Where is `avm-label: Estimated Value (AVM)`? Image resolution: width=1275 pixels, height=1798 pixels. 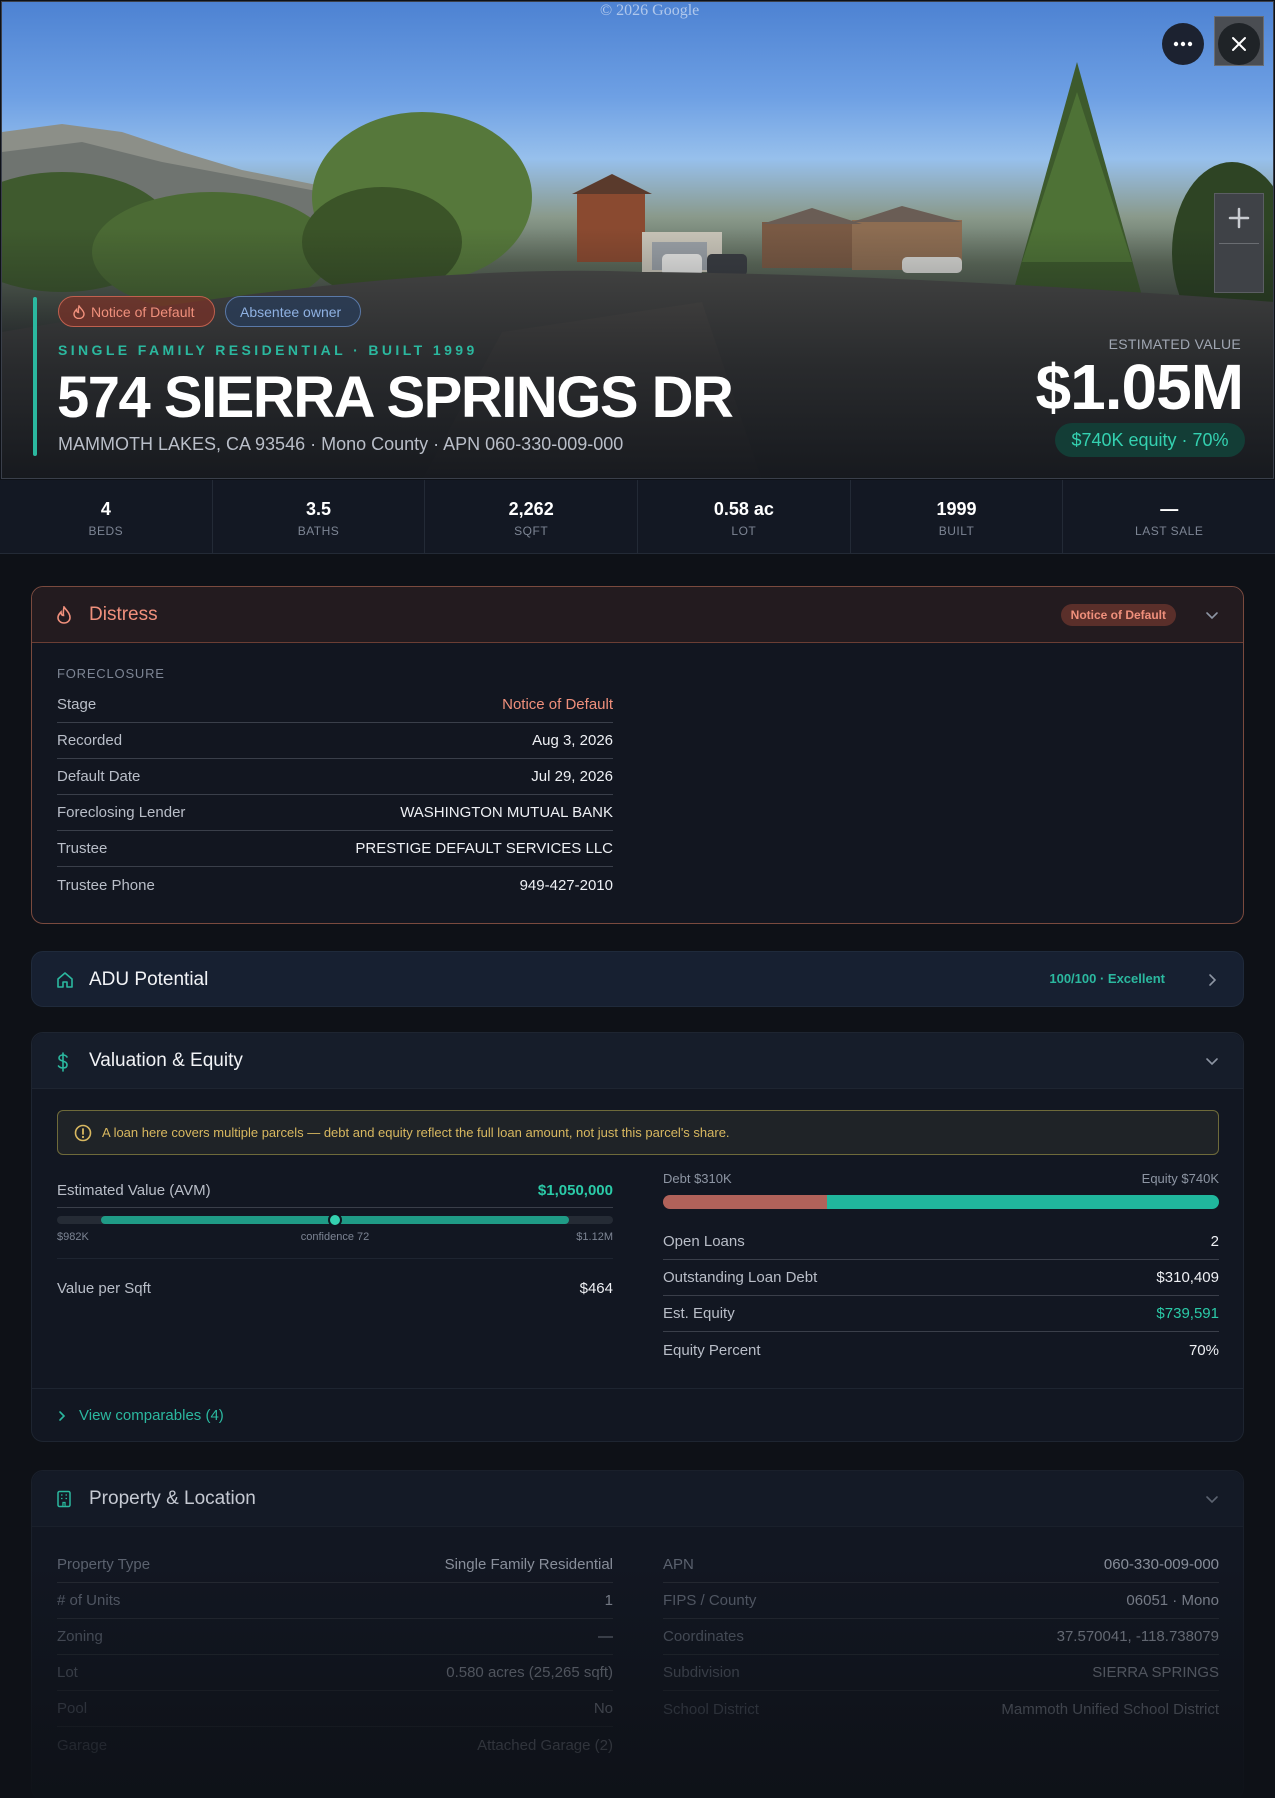 avm-label: Estimated Value (AVM) is located at coordinates (134, 1190).